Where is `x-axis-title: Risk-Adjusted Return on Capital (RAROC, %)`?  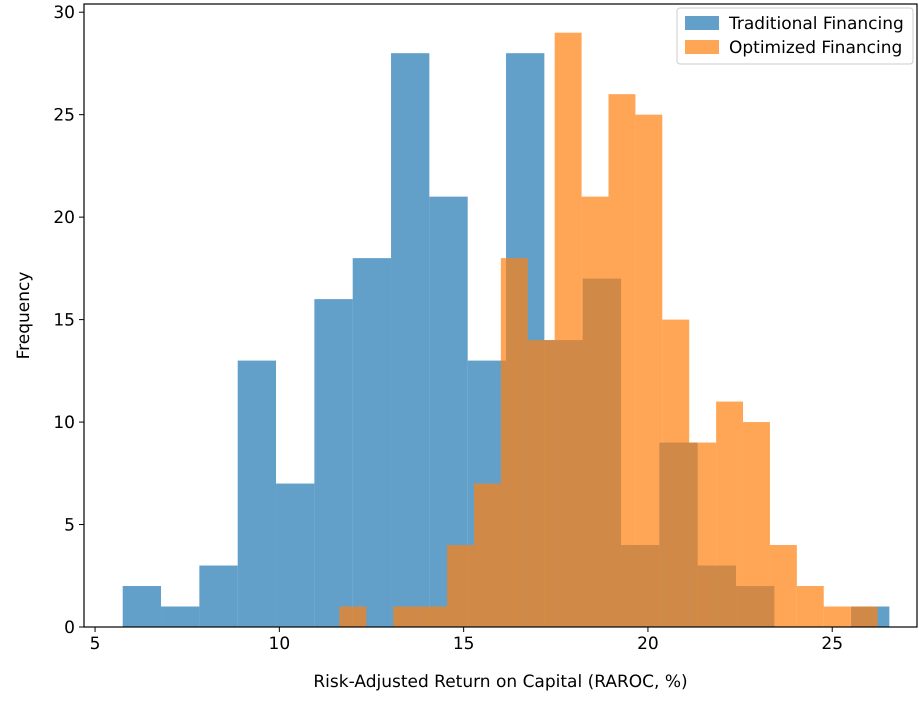 x-axis-title: Risk-Adjusted Return on Capital (RAROC, %) is located at coordinates (500, 682).